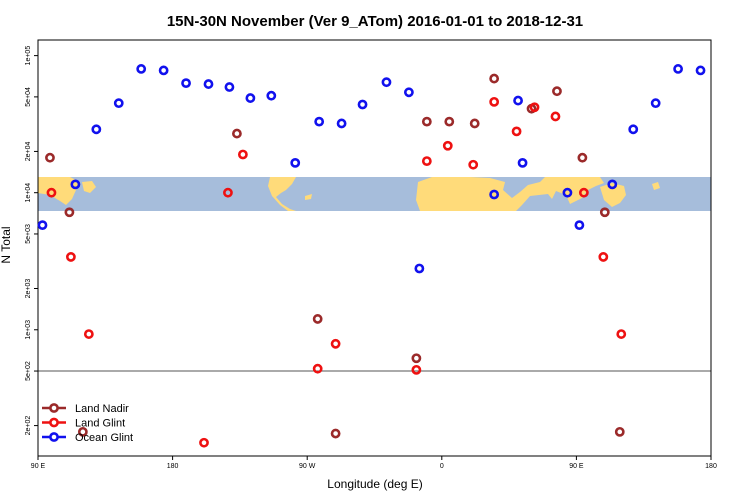 This screenshot has height=500, width=750. Describe the element at coordinates (100, 424) in the screenshot. I see `legend-label-land-glint: Land Glint` at that location.